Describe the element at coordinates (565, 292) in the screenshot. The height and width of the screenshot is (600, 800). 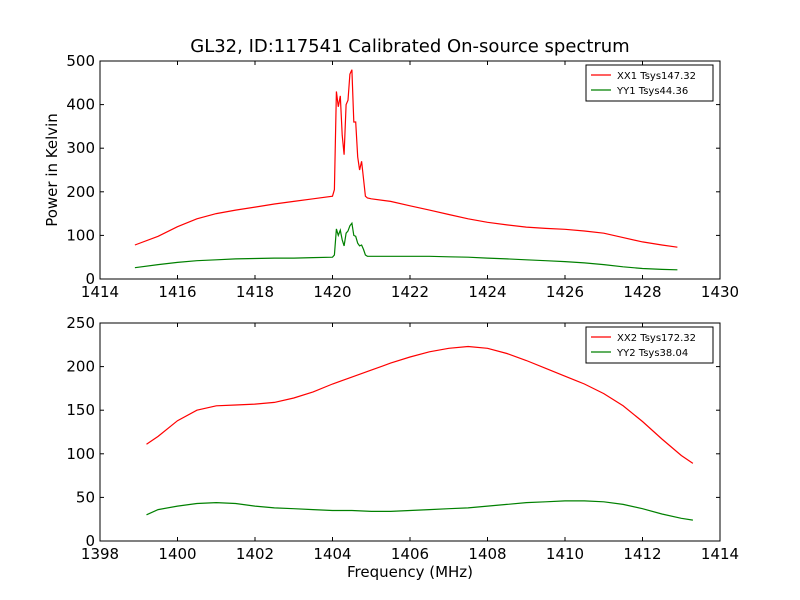
I see `panel1-x-tick-label: 1426` at that location.